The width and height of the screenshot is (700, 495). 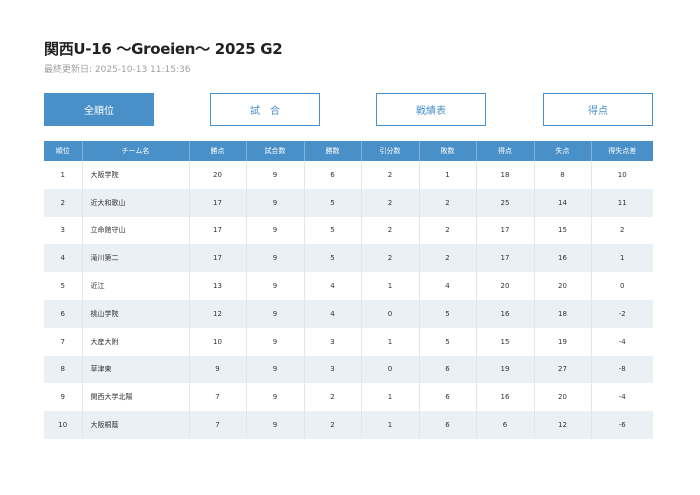 I want to click on cell-goals-for: 20, so click(x=505, y=286).